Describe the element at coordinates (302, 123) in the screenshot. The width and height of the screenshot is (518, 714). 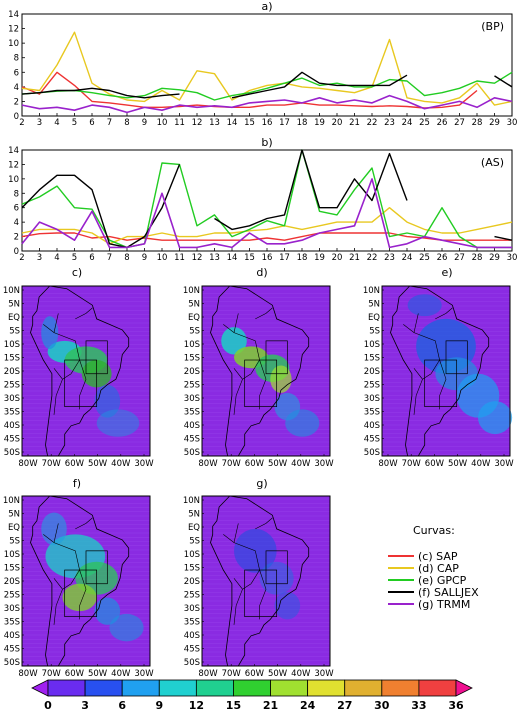
I see `x-tick-label: 18` at that location.